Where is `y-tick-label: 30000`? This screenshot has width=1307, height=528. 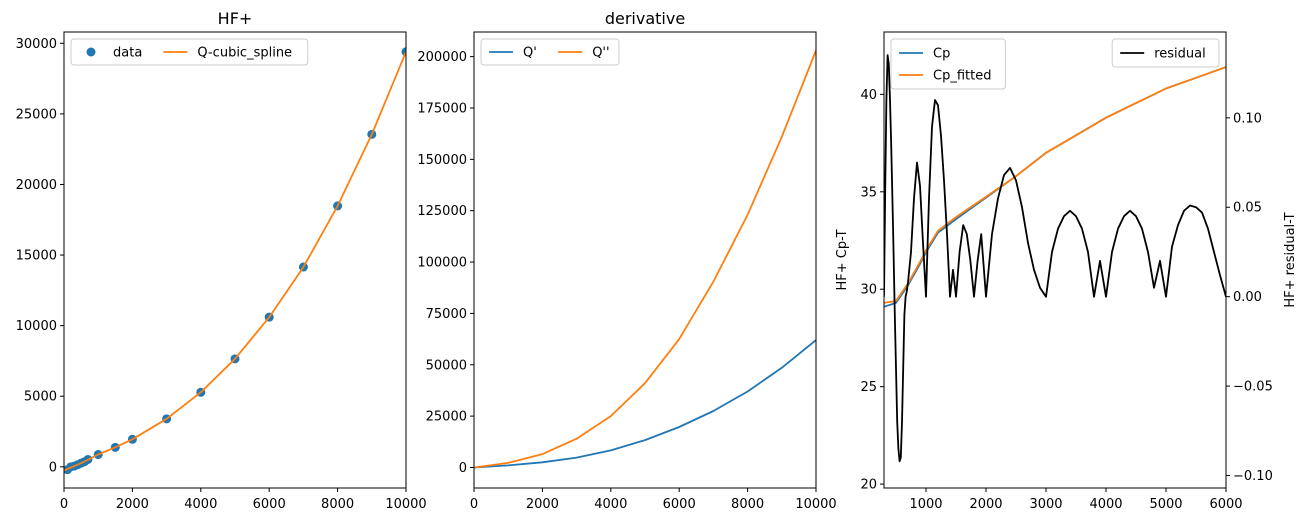 y-tick-label: 30000 is located at coordinates (36, 44).